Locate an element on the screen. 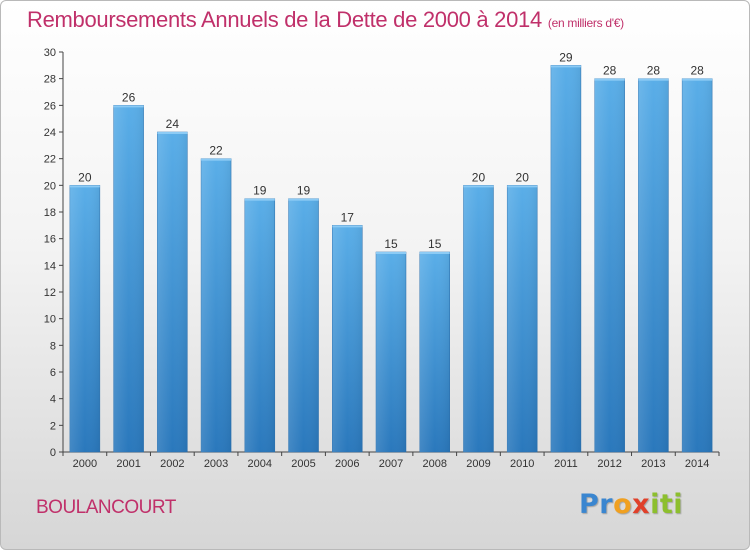  x-tick-label: 2009 is located at coordinates (478, 464).